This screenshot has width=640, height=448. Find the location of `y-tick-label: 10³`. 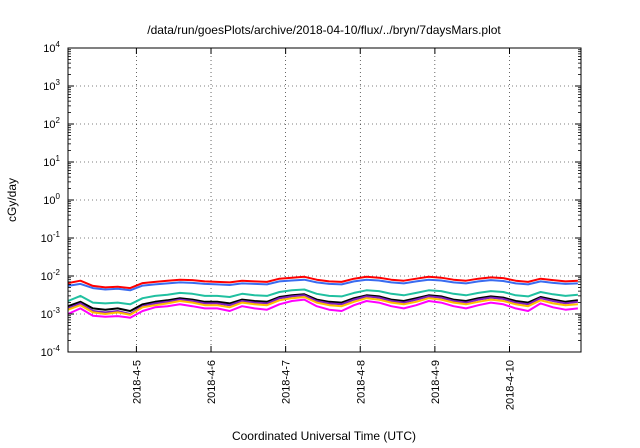

y-tick-label: 10³ is located at coordinates (51, 85).